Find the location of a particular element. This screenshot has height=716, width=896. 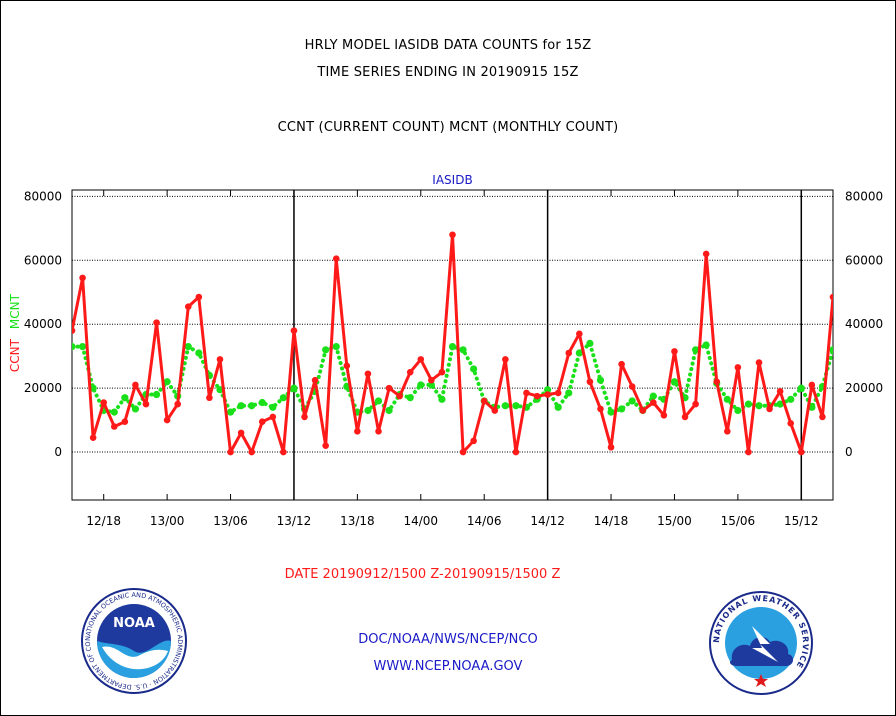

chart-title-line1: HRLY MODEL IASIDB DATA COUNTS for 15Z is located at coordinates (448, 45).